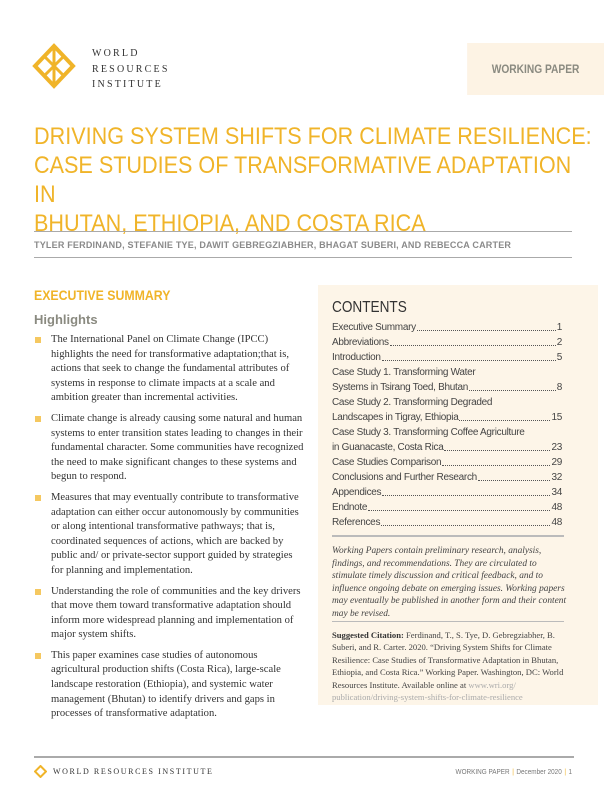  What do you see at coordinates (400, 387) in the screenshot?
I see `toc-item-label: Systems in Tsirang Toed, Bhutan` at bounding box center [400, 387].